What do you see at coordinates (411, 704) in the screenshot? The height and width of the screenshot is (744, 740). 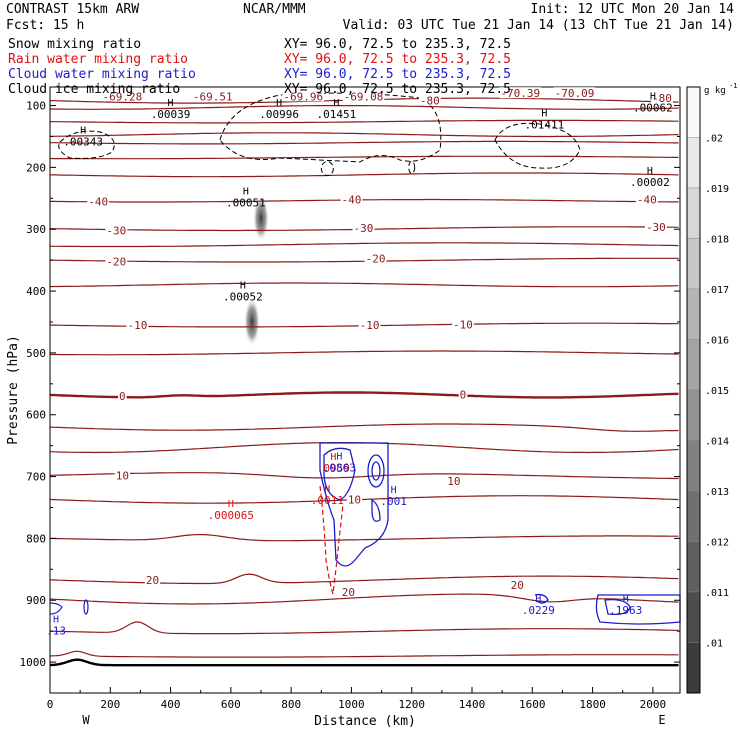 I see `x-tick-label-6: 1200` at bounding box center [411, 704].